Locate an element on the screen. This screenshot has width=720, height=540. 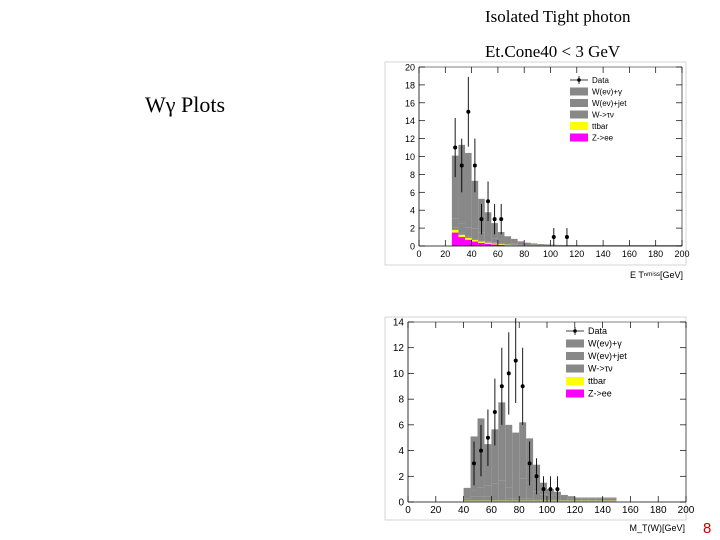
et-legend-w-e-swatch is located at coordinates (579, 91).